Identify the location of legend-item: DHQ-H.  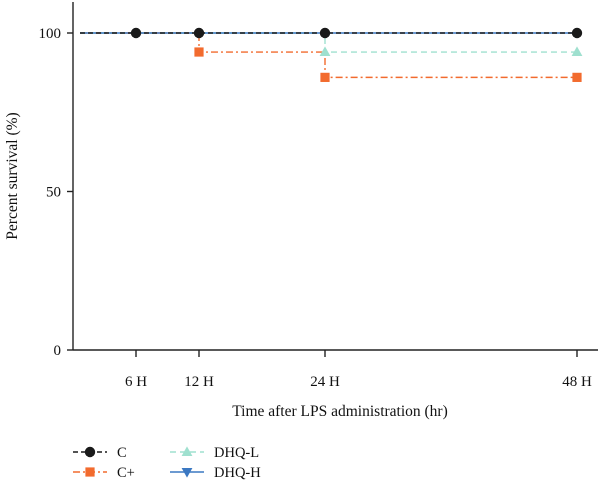
(215, 473).